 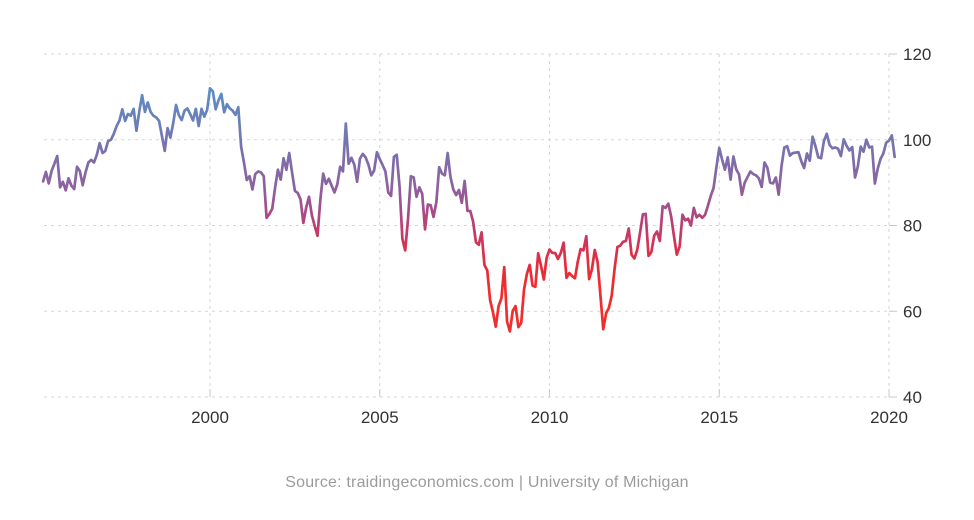 What do you see at coordinates (912, 311) in the screenshot?
I see `y-axis-label: 60` at bounding box center [912, 311].